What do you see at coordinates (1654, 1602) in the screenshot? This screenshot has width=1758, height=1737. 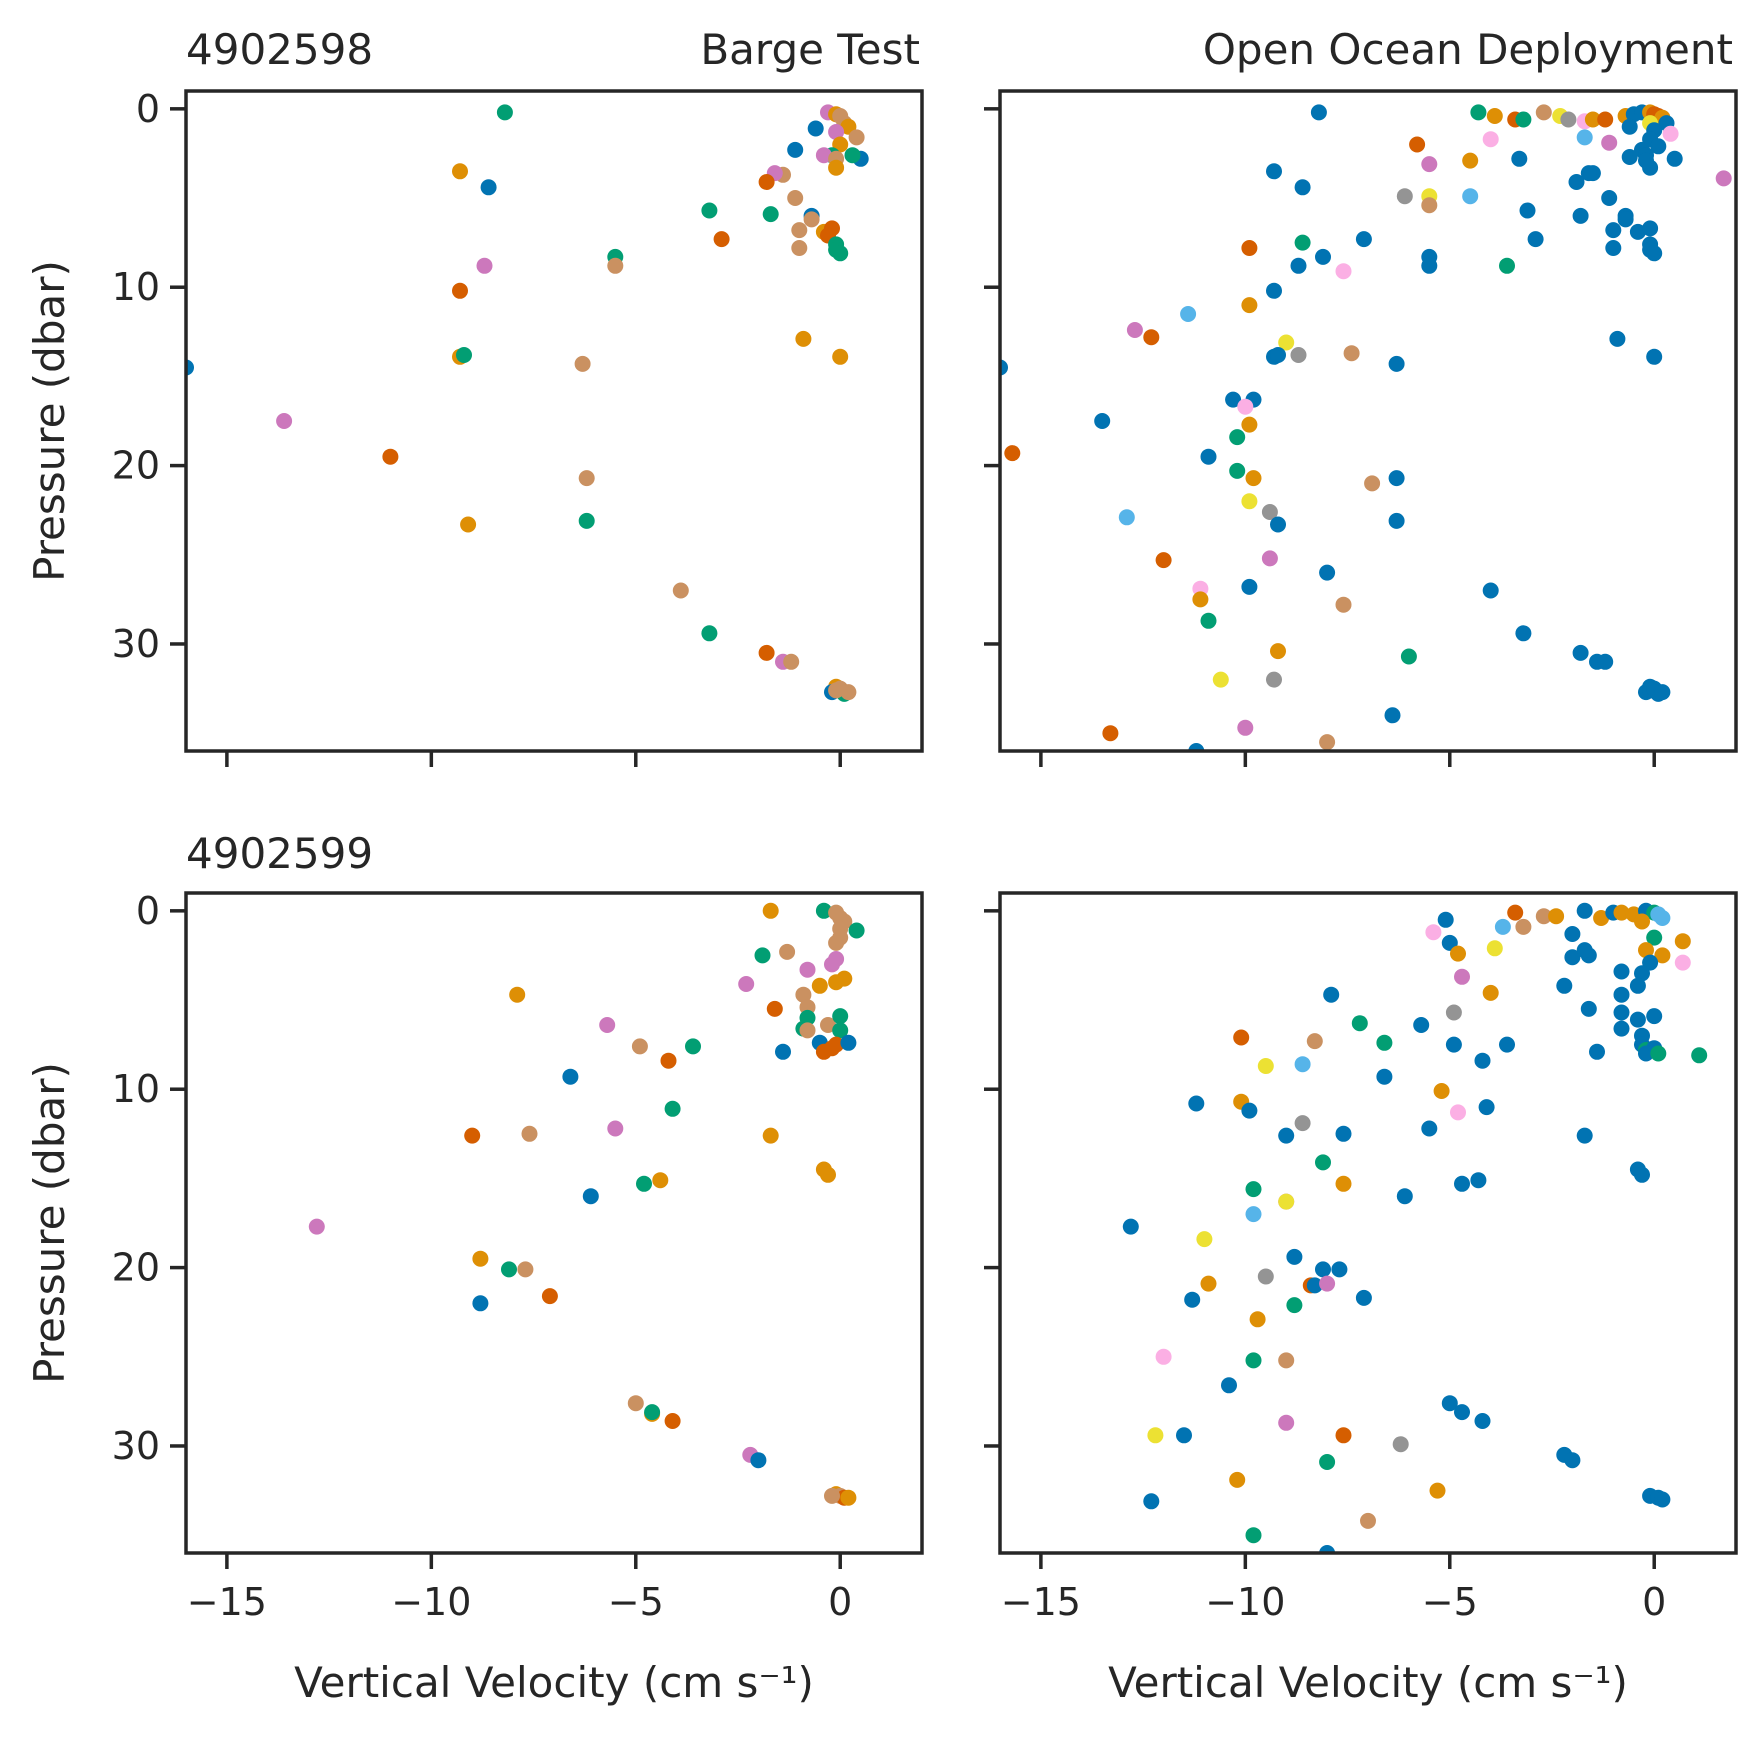 I see `x-tick-label: 0` at bounding box center [1654, 1602].